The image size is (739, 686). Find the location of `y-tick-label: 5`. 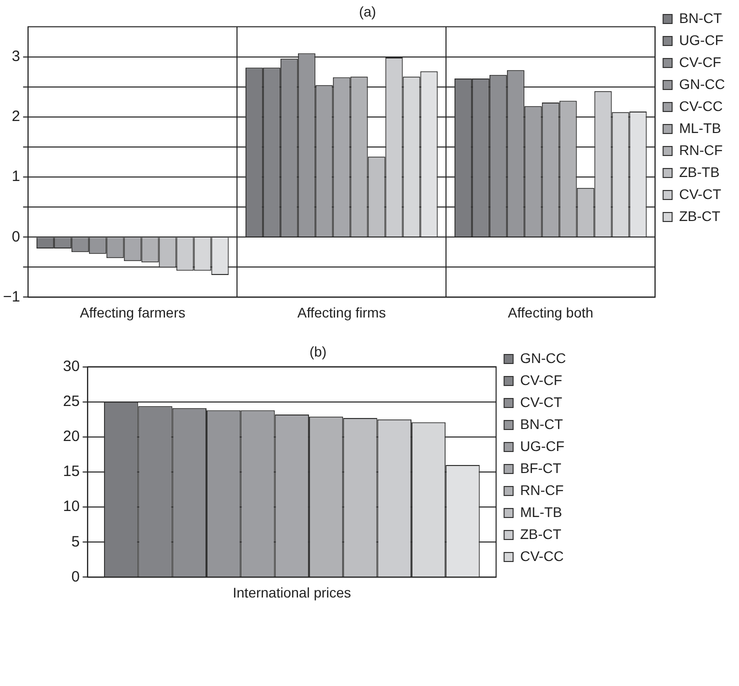

y-tick-label: 5 is located at coordinates (75, 541).